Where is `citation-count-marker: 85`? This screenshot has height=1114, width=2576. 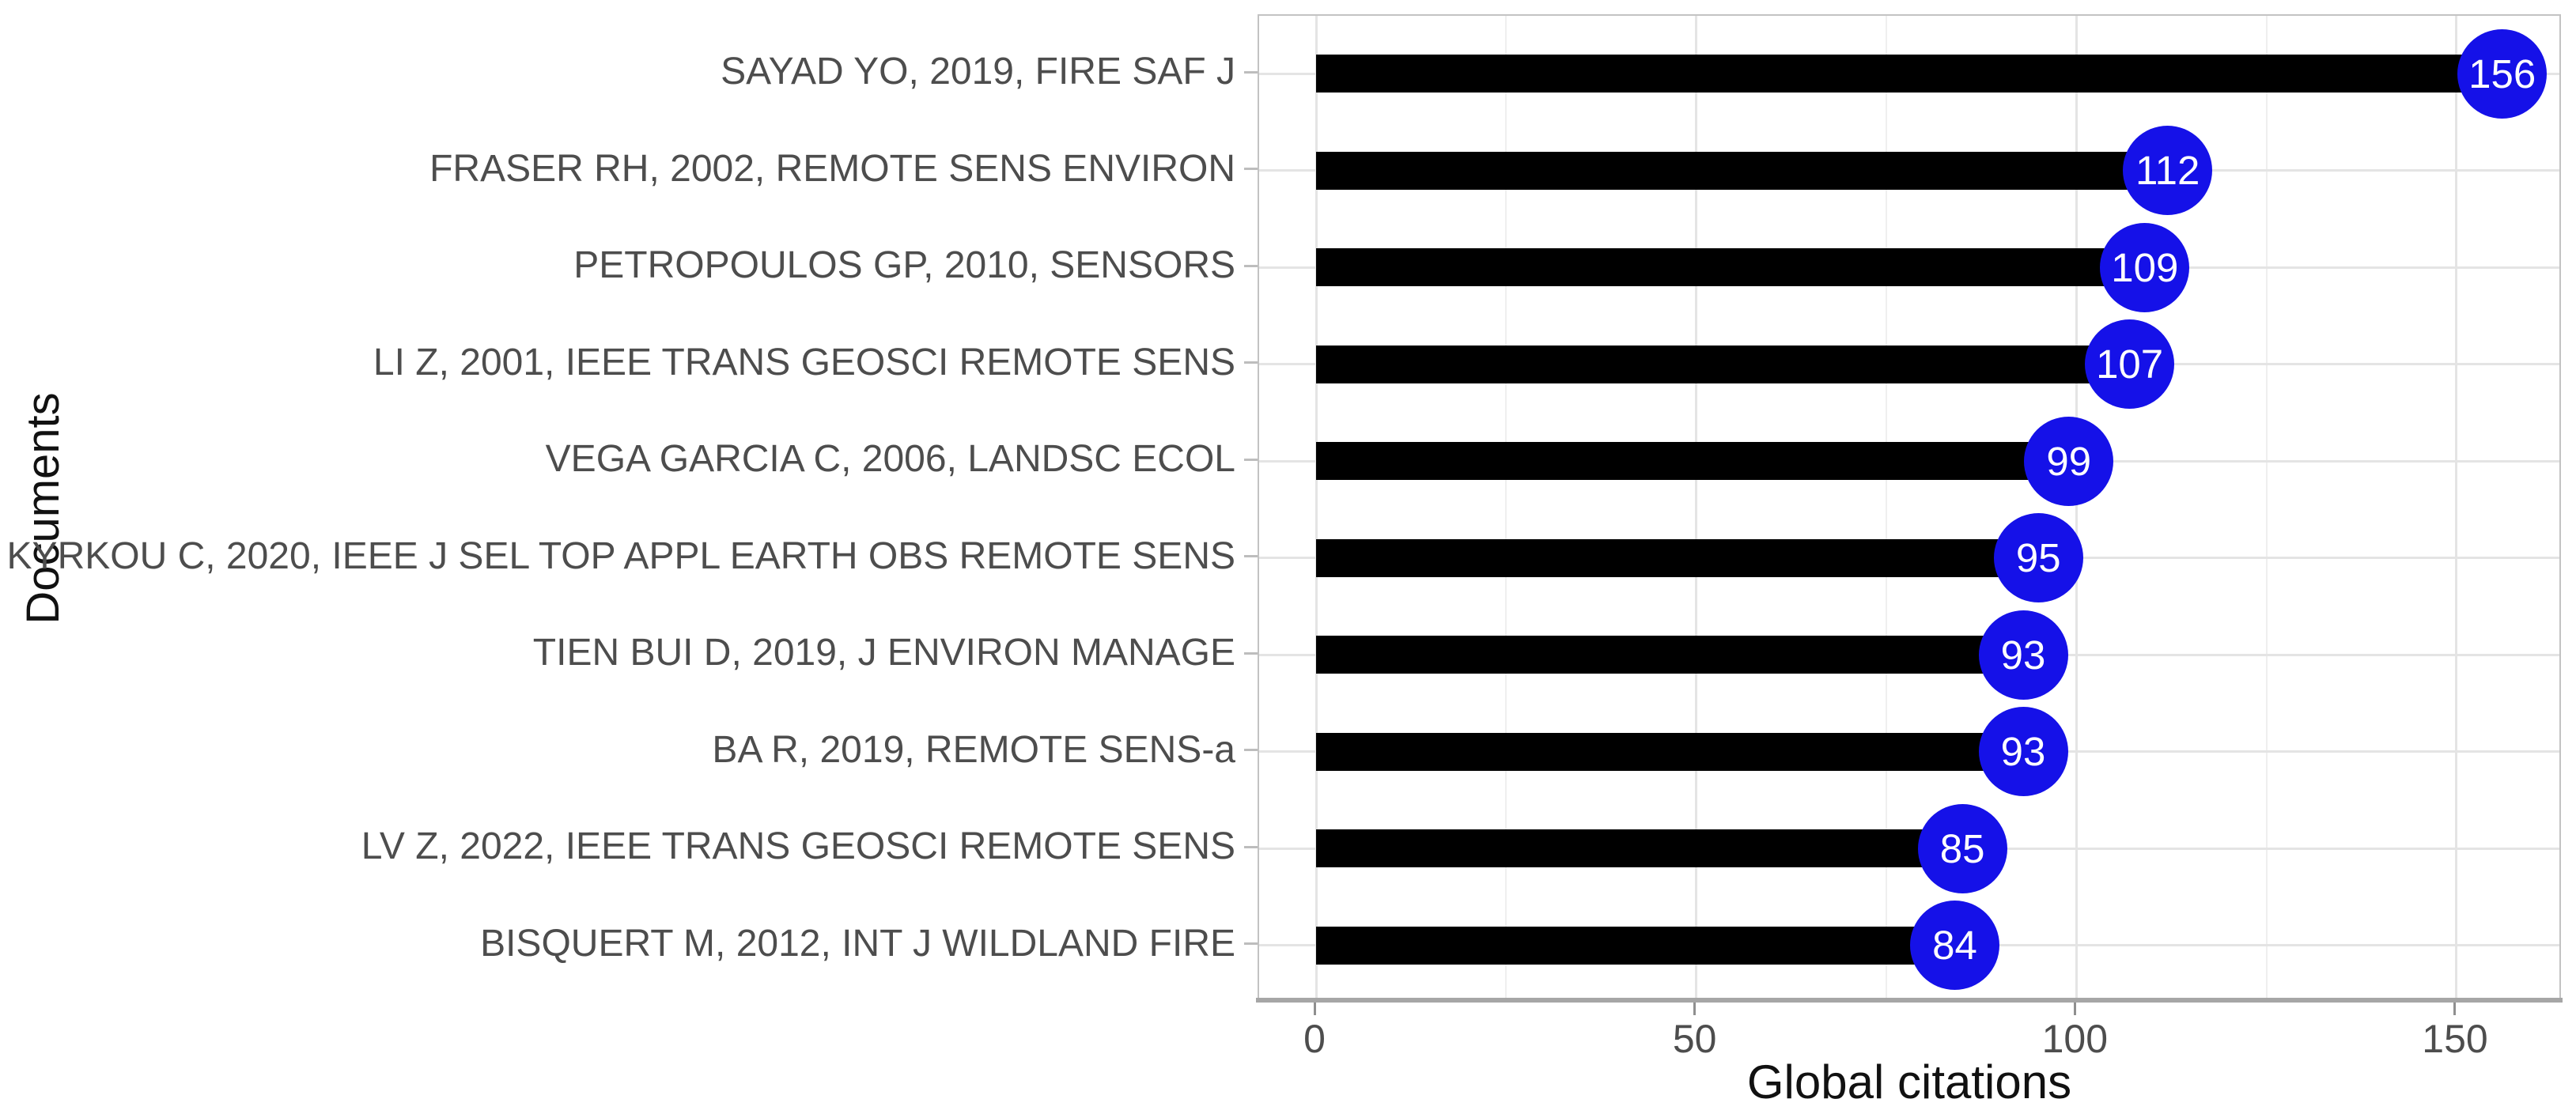 citation-count-marker: 85 is located at coordinates (1962, 848).